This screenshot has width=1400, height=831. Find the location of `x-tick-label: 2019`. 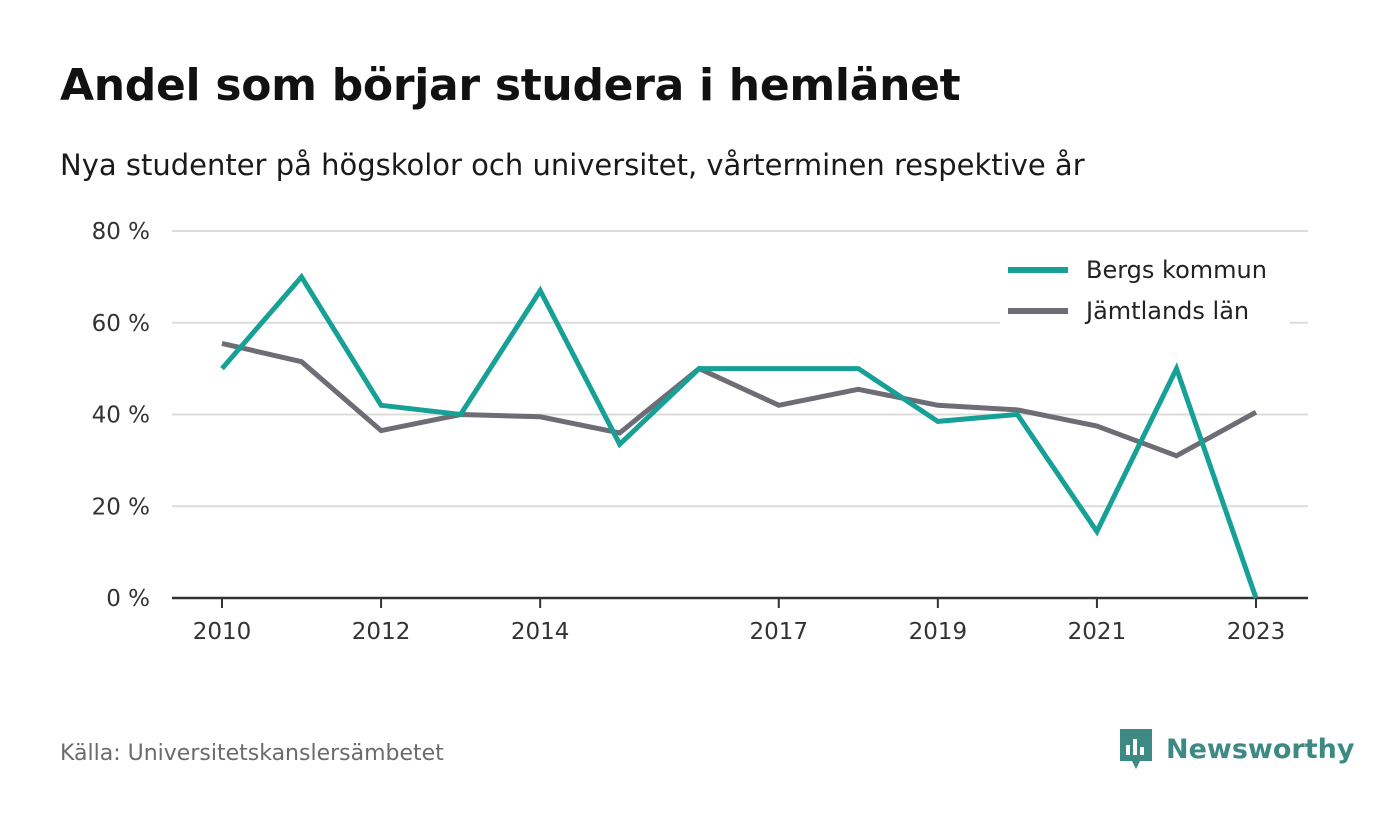

x-tick-label: 2019 is located at coordinates (938, 632).